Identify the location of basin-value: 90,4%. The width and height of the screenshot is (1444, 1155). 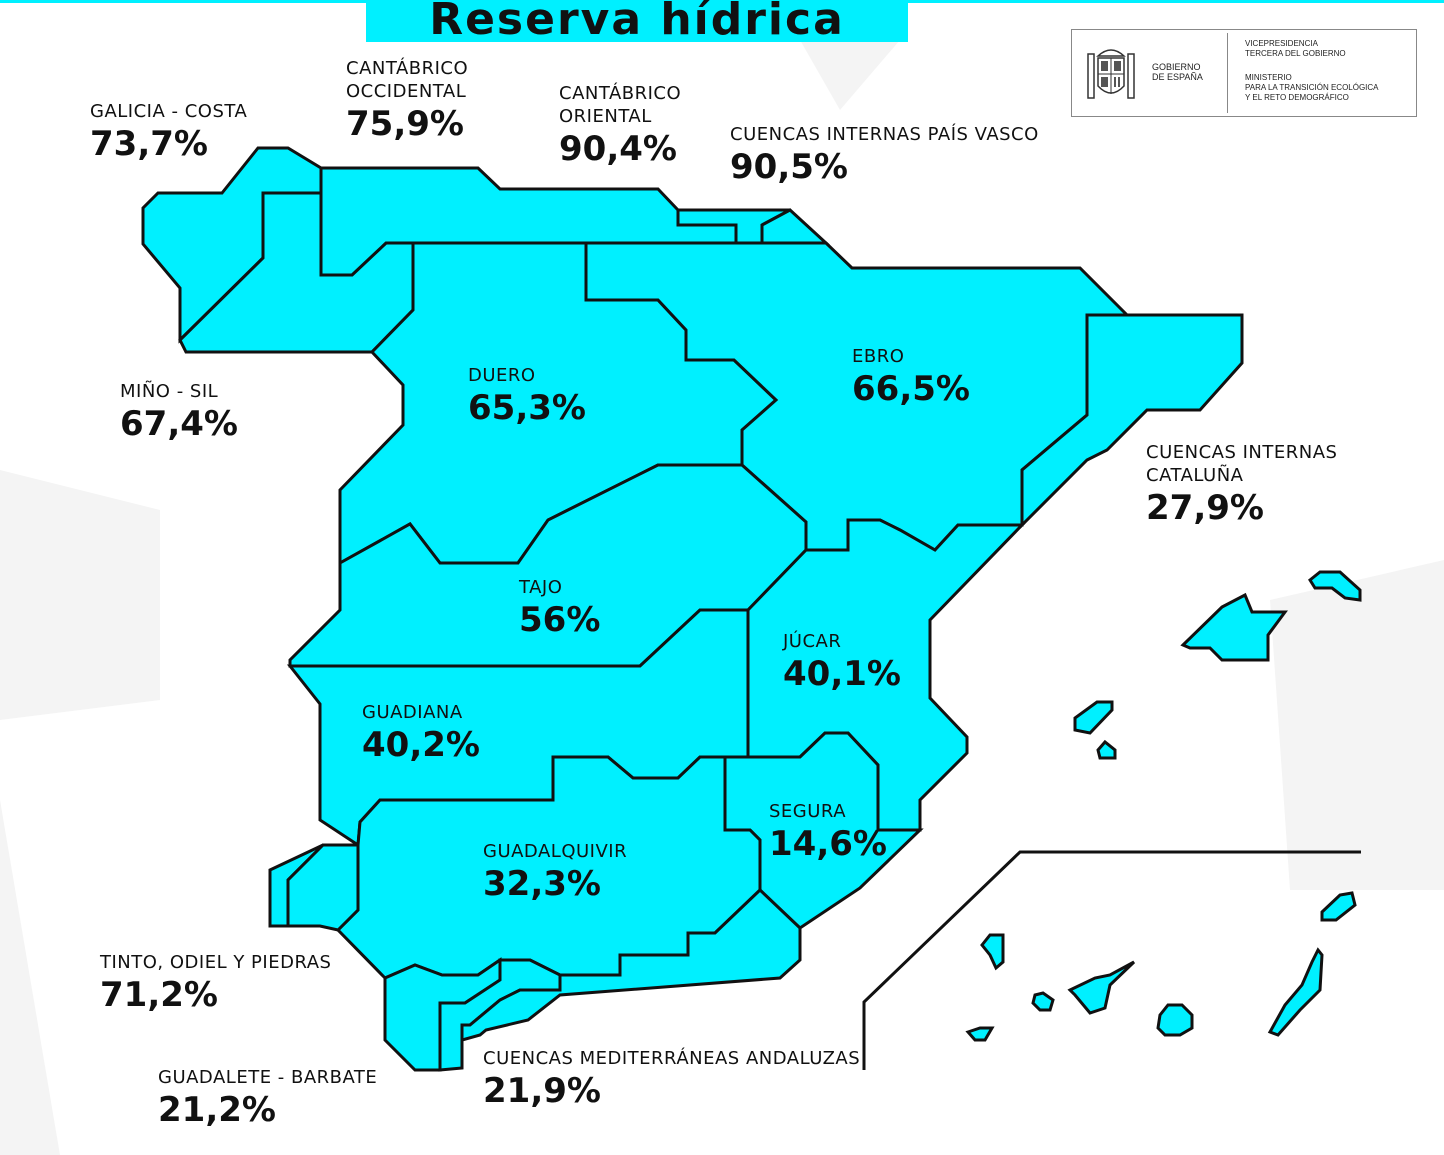
(618, 149).